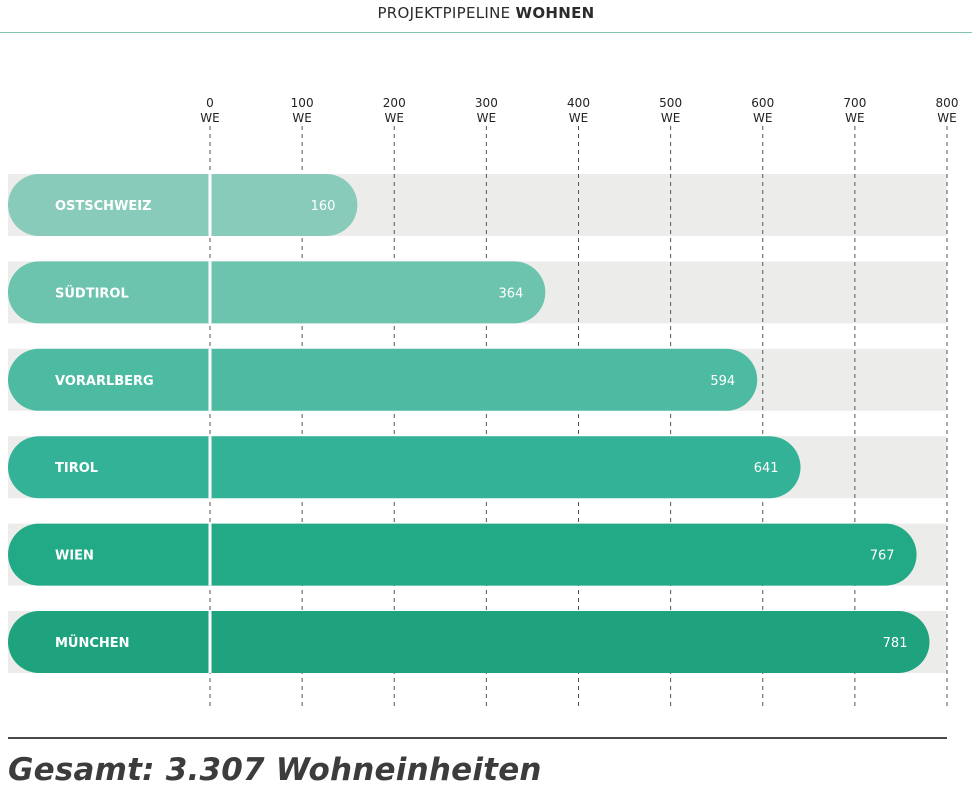 This screenshot has height=806, width=972. I want to click on chart-header: PROJEKTPIPELINE WOHNEN, so click(486, 16).